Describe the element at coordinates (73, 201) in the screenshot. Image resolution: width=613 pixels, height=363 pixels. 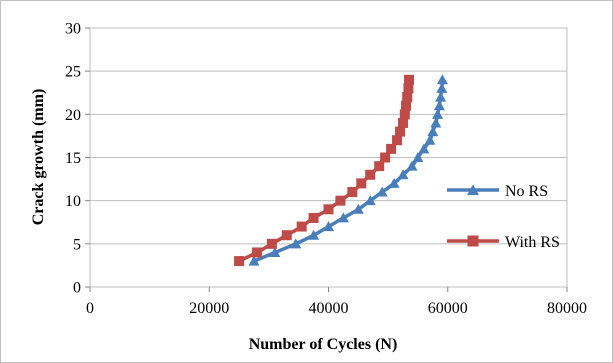
I see `y-tick-label: 10` at that location.